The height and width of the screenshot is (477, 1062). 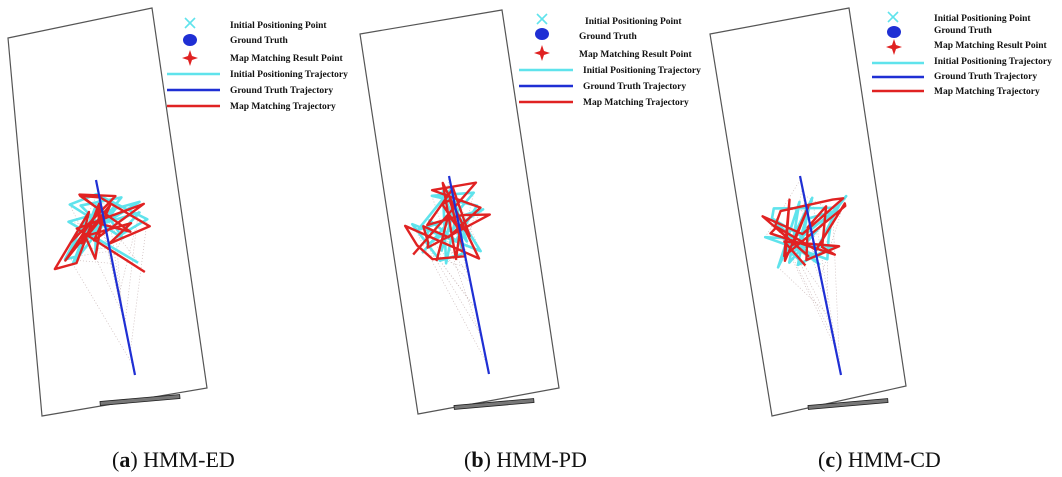 I want to click on caption-a: (a) HMM-ED, so click(x=173, y=459).